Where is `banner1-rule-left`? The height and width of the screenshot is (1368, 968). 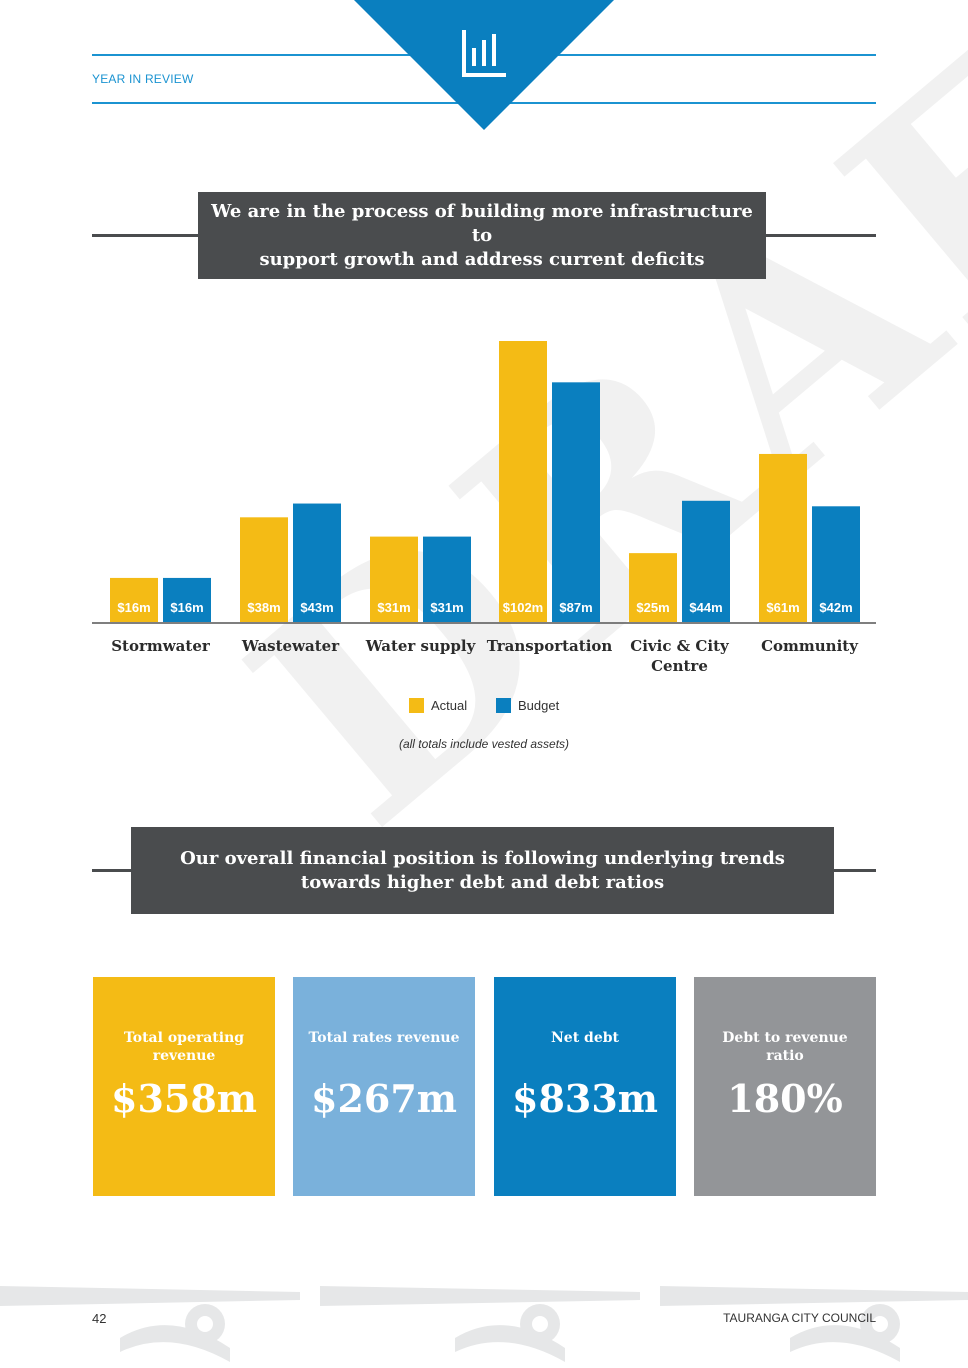 banner1-rule-left is located at coordinates (147, 235).